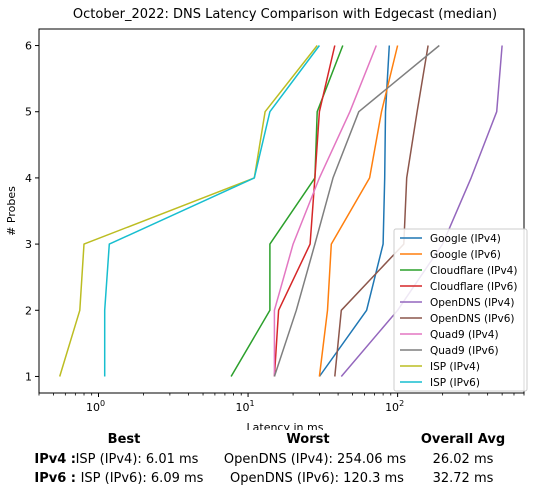 The image size is (541, 496). I want to click on summary-ipv4-worst: OpenDNS (IPv4): 254.06 ms, so click(315, 459).